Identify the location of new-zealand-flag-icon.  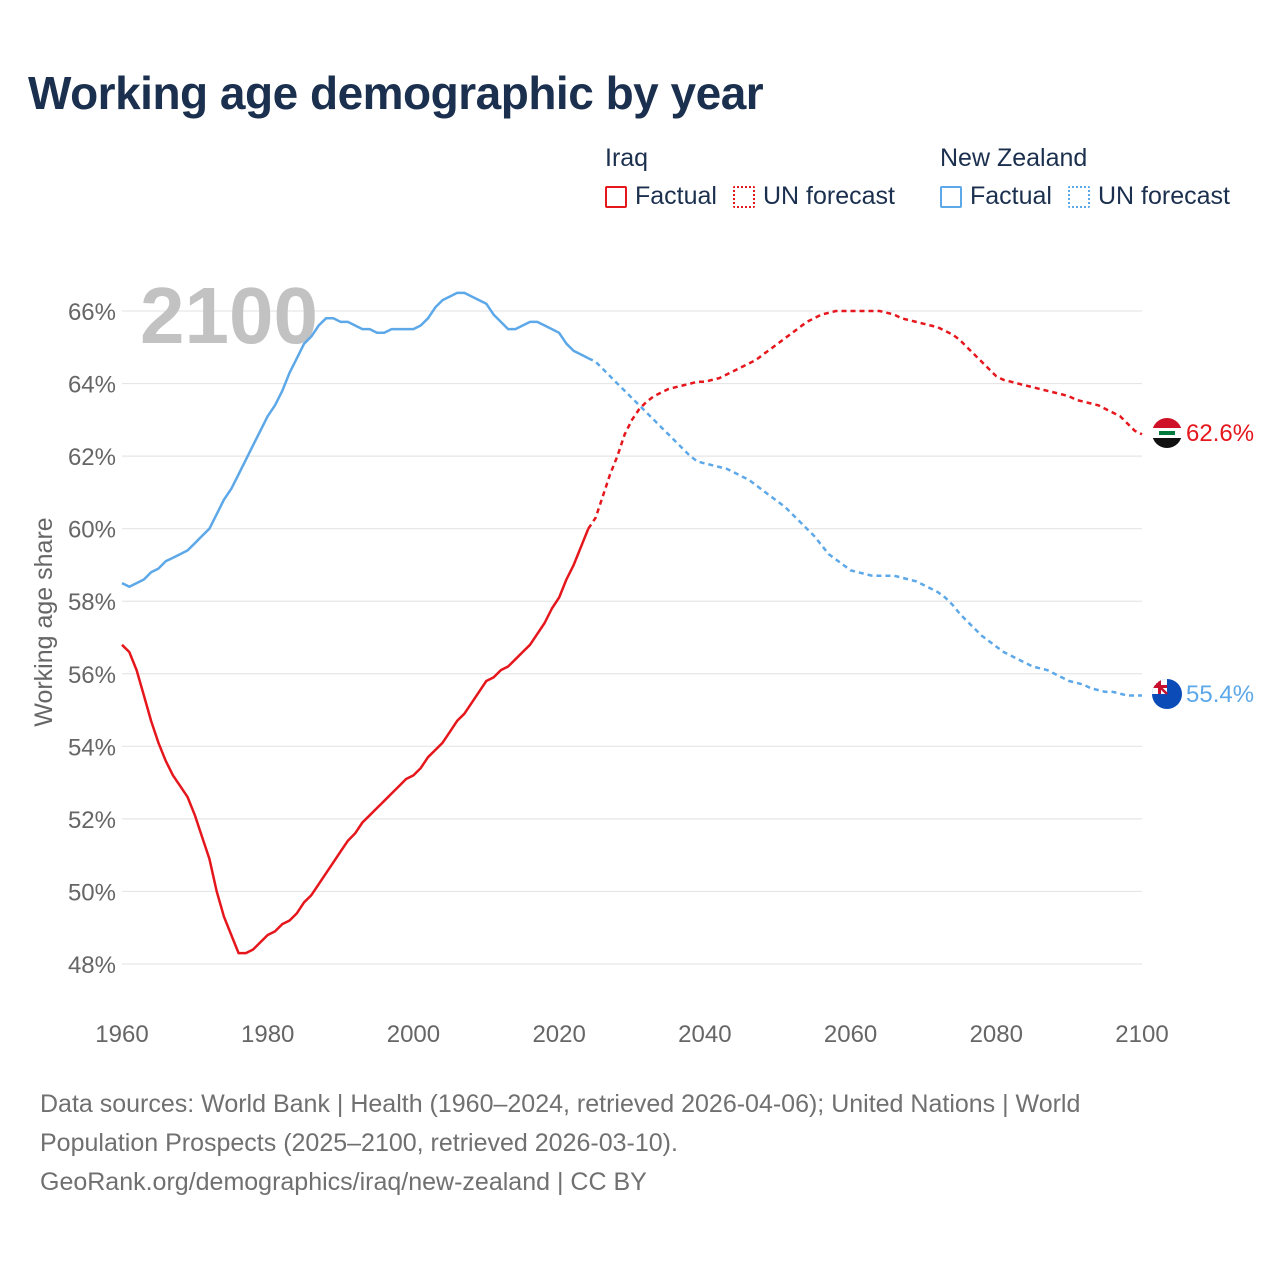
(1167, 694).